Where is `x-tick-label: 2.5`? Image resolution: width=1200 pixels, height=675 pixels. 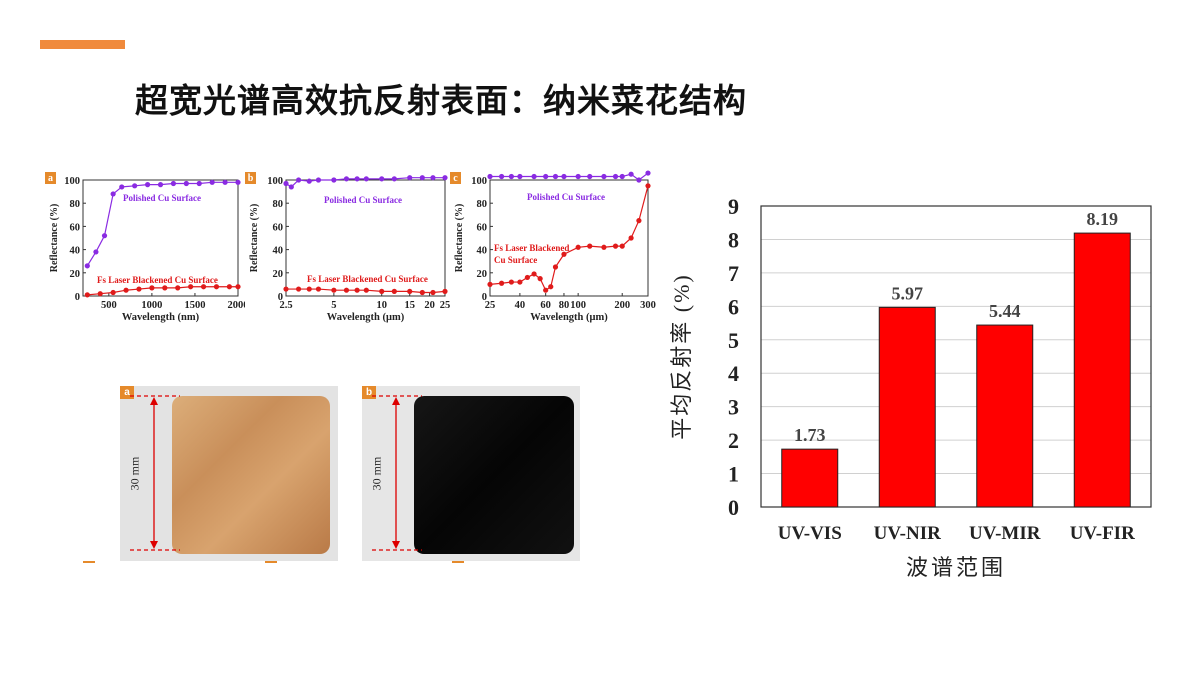
x-tick-label: 2.5 is located at coordinates (285, 305).